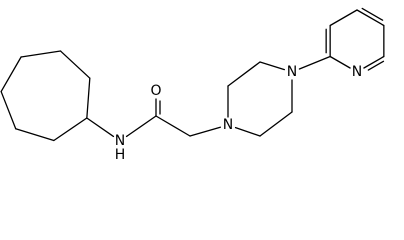  Describe the element at coordinates (120, 141) in the screenshot. I see `amide-nitrogen: N` at that location.